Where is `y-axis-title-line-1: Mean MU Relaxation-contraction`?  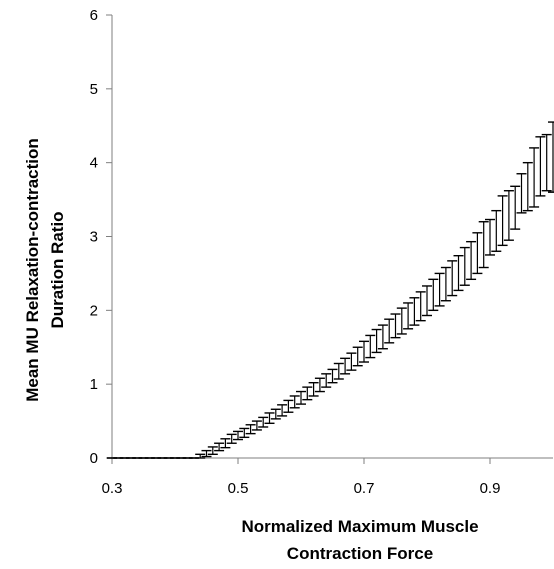
y-axis-title-line-1: Mean MU Relaxation-contraction is located at coordinates (32, 270).